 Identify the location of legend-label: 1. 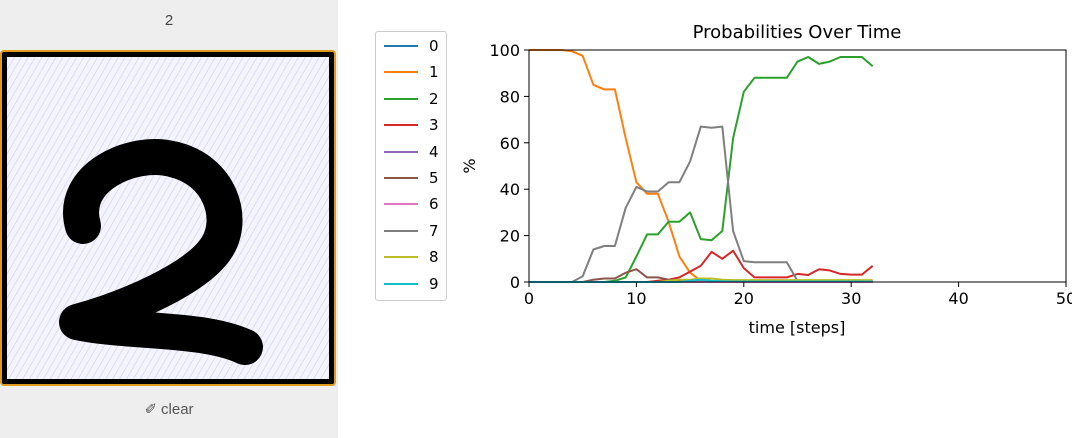
(434, 72).